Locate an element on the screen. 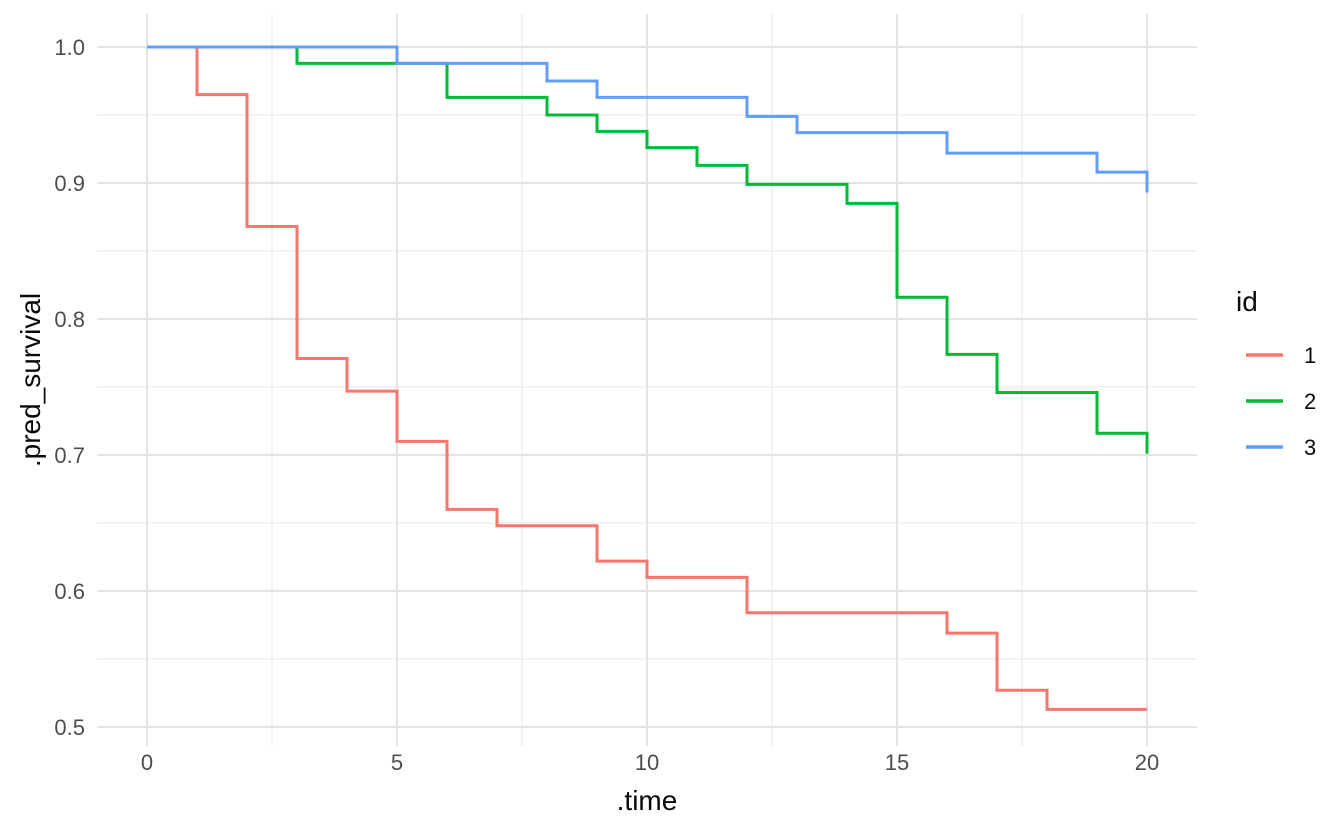  legend-label-id-2: 2 is located at coordinates (1310, 401).